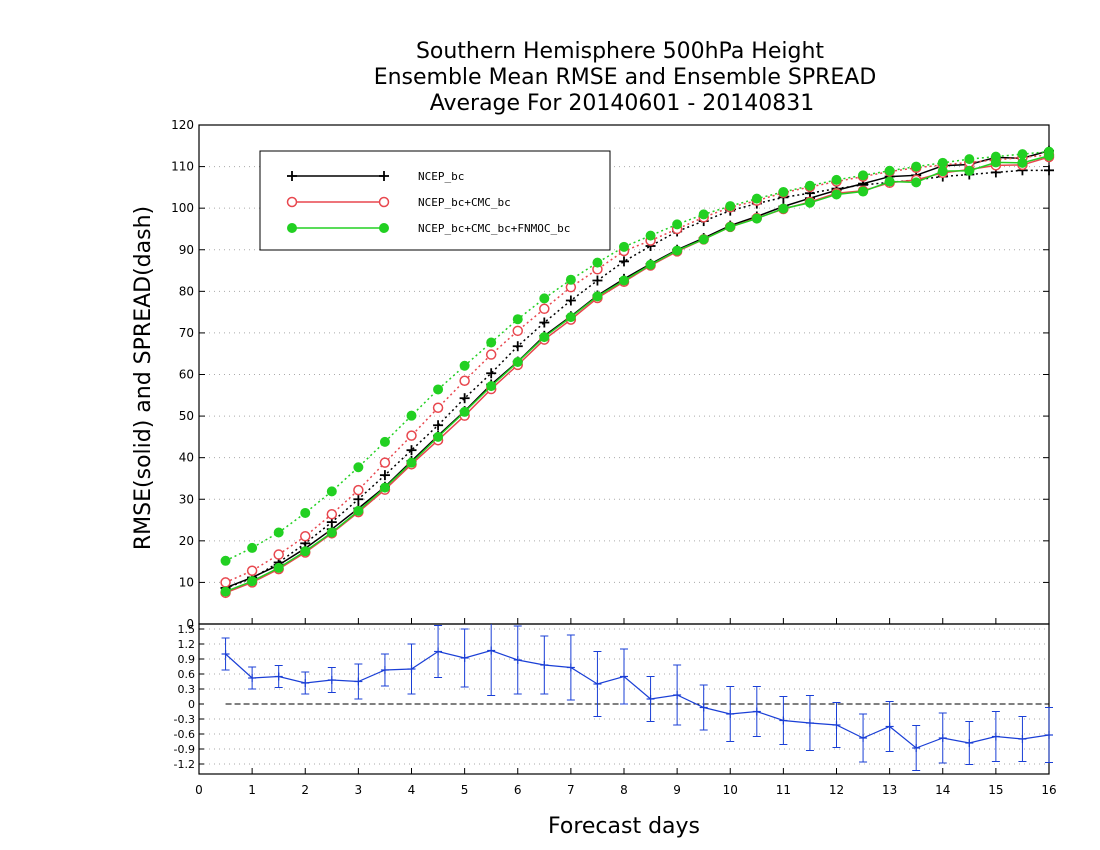  What do you see at coordinates (186, 291) in the screenshot?
I see `y-tick-label: 80` at bounding box center [186, 291].